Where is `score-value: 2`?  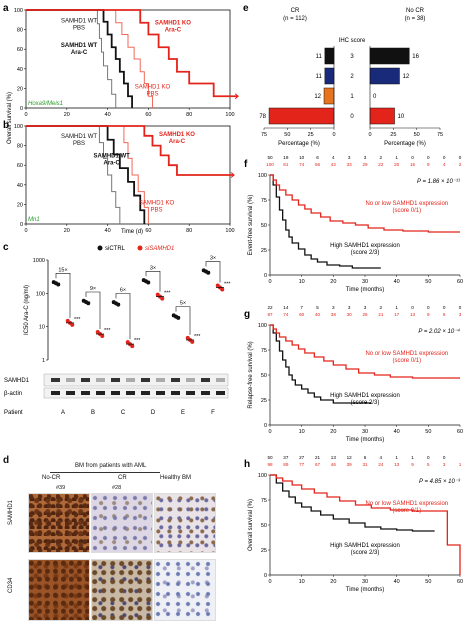
score-value: 2 is located at coordinates (352, 77).